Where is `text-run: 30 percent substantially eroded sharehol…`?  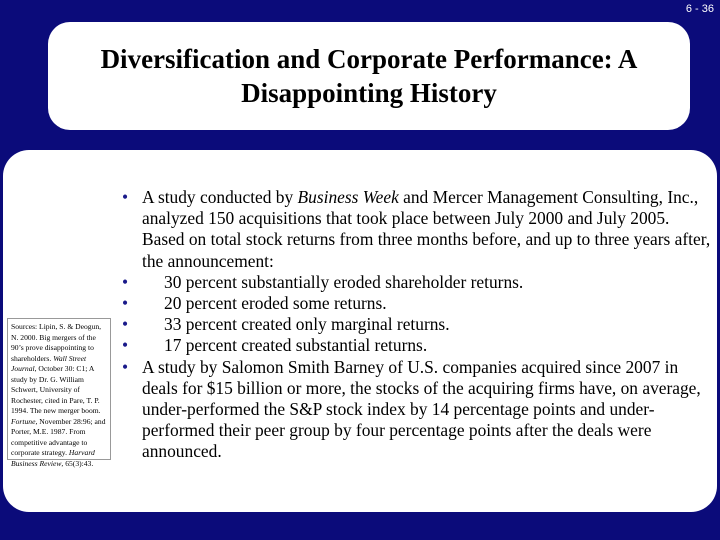
text-run: 30 percent substantially eroded sharehol… is located at coordinates (344, 281).